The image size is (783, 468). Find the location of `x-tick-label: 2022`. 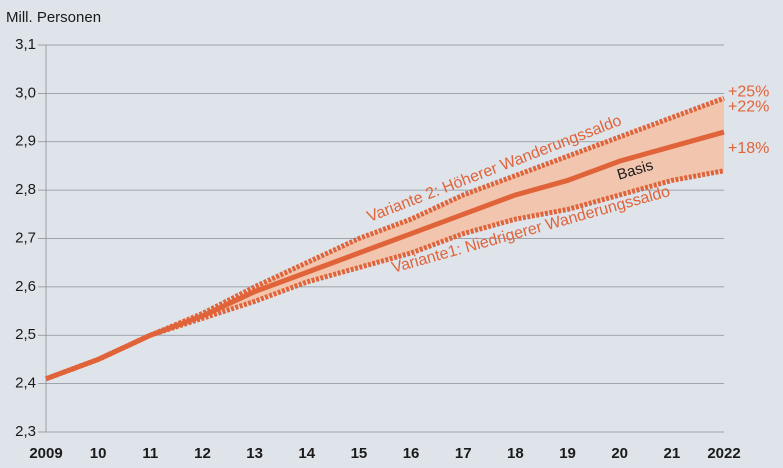

x-tick-label: 2022 is located at coordinates (723, 453).